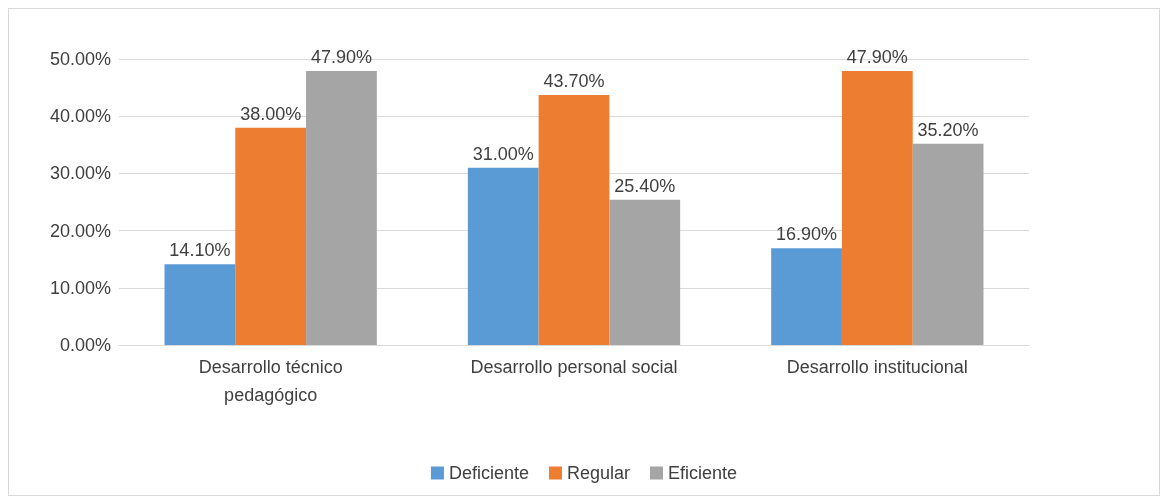 This screenshot has width=1169, height=504. What do you see at coordinates (807, 234) in the screenshot?
I see `data-label: 16.90%` at bounding box center [807, 234].